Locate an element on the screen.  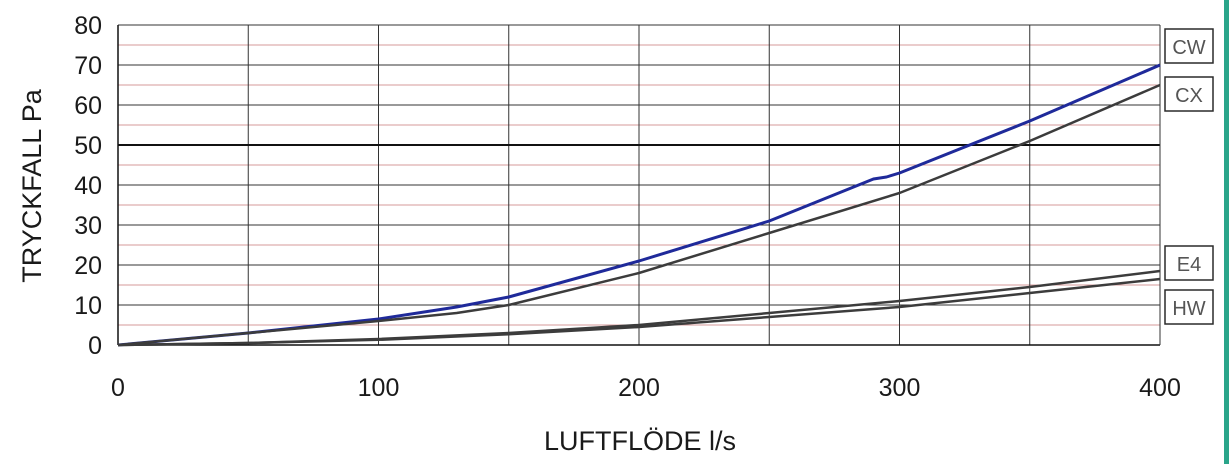
x-tick-labels: 0 100 200 300 400 is located at coordinates (646, 388).